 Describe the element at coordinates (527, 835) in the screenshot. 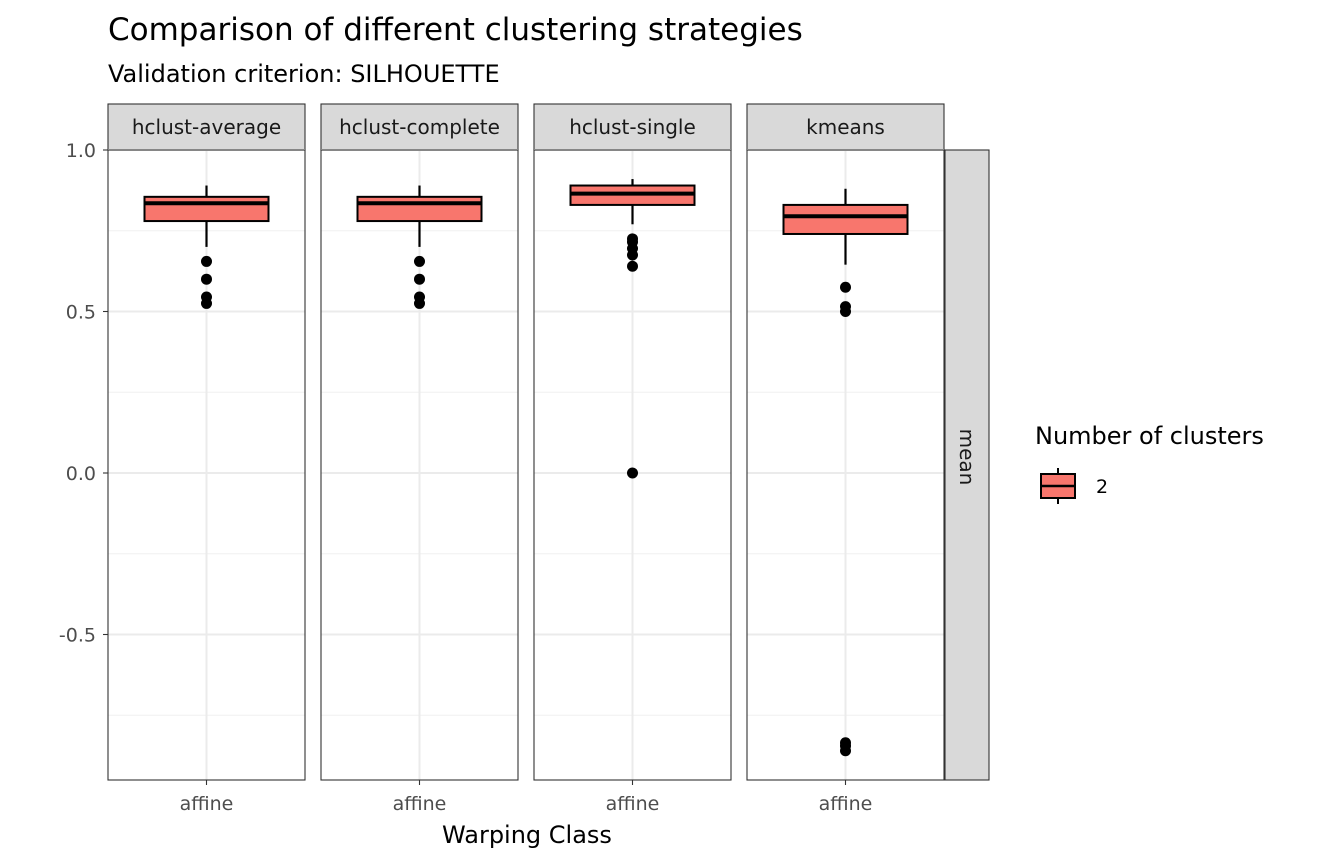

I see `x-axis-title: Warping Class` at that location.